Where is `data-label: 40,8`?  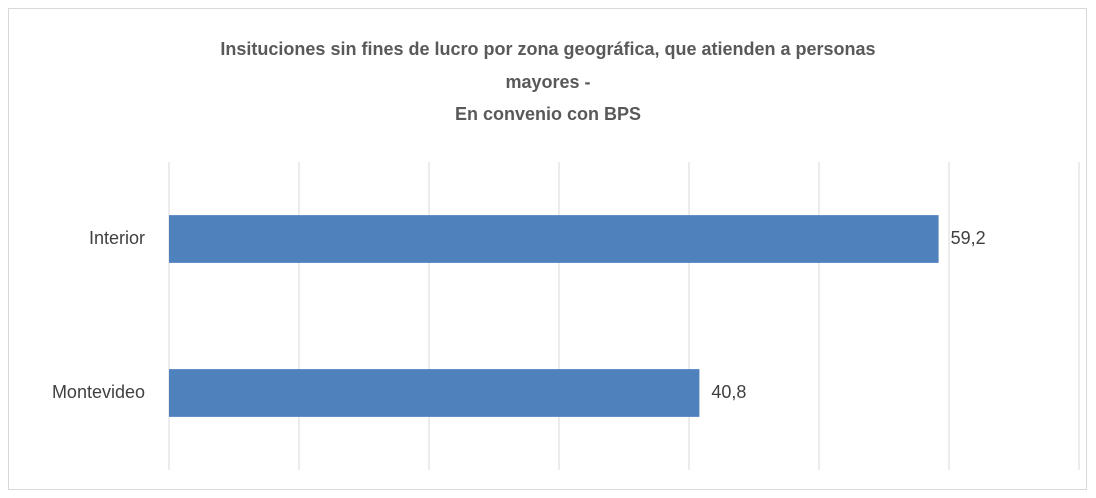
data-label: 40,8 is located at coordinates (728, 392).